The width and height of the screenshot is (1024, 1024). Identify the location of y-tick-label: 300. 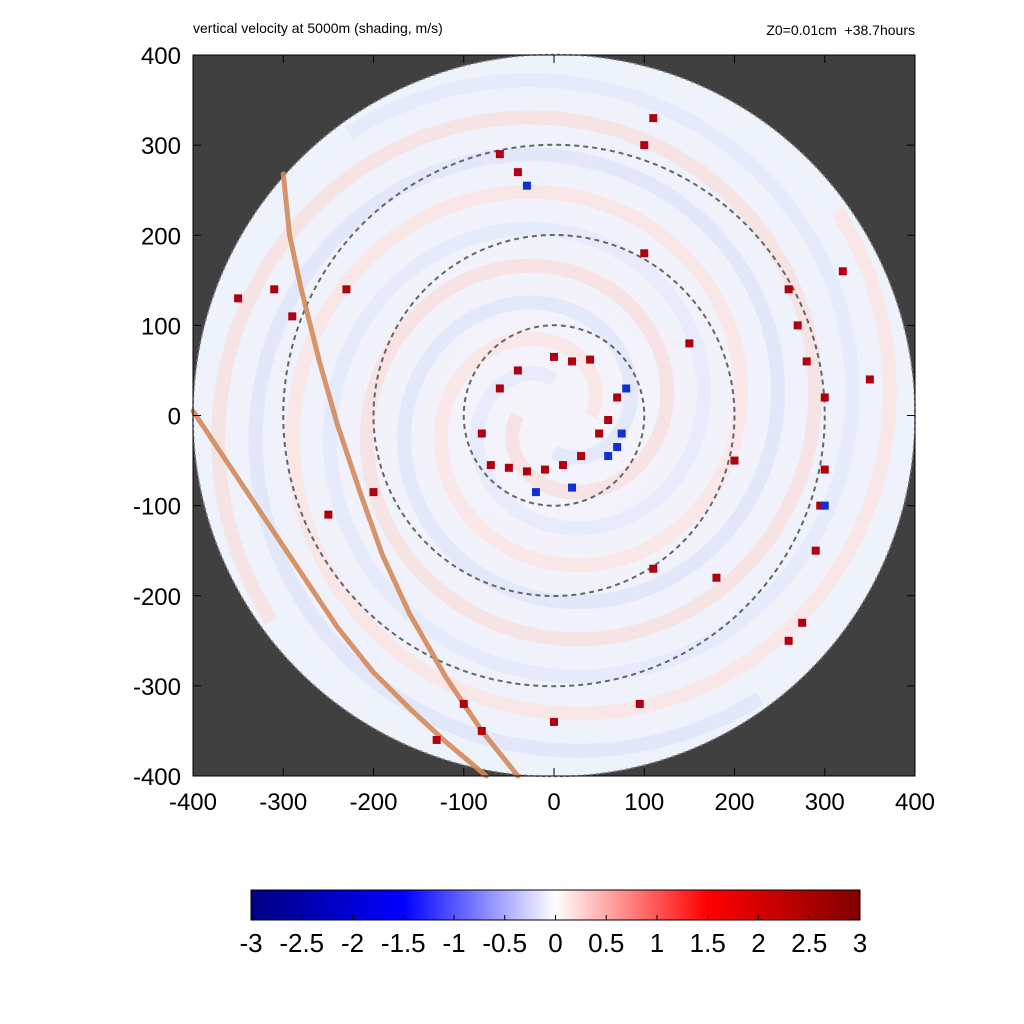
(161, 146).